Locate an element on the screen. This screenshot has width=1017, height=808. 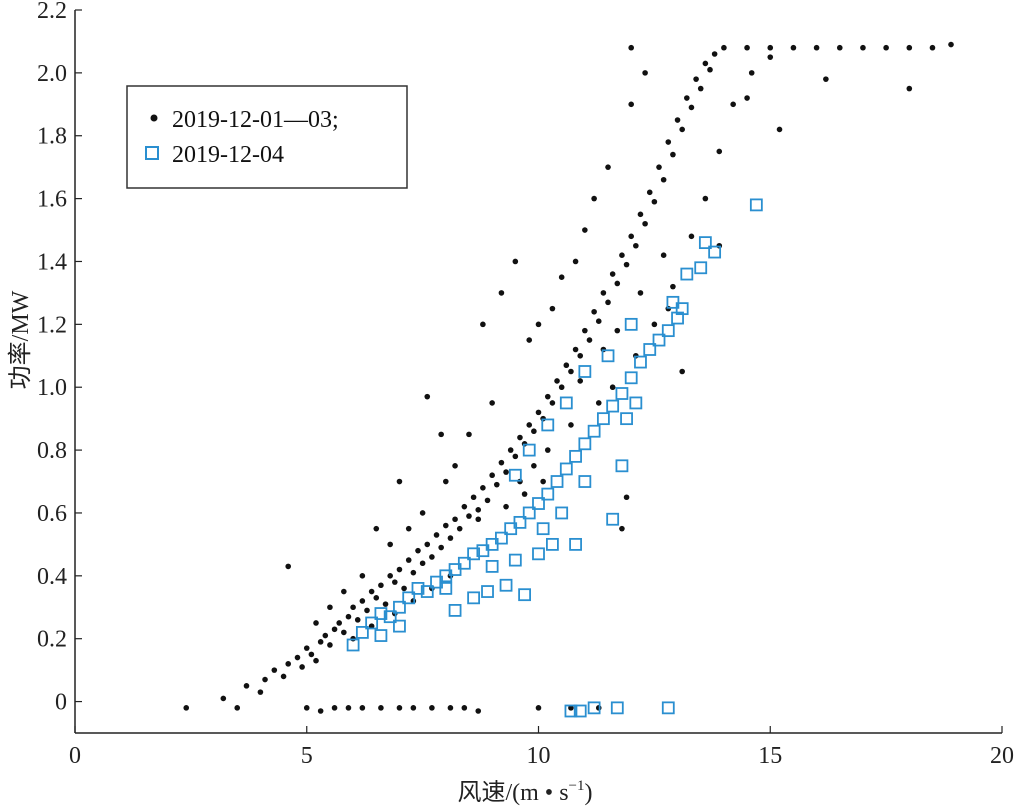
x-tick-label: 20 is located at coordinates (1002, 756).